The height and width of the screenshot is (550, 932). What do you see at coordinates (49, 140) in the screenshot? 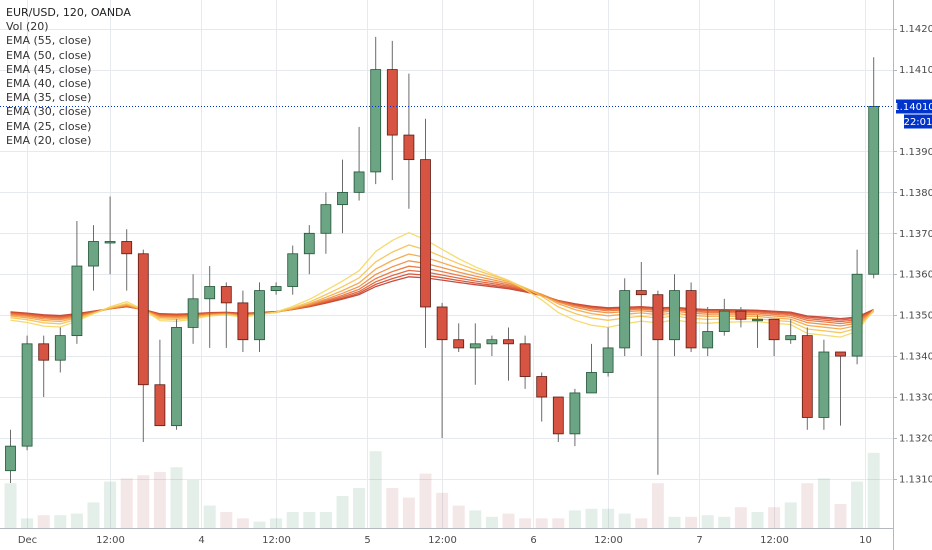
I see `legend-indicator: EMA (20, close)` at bounding box center [49, 140].